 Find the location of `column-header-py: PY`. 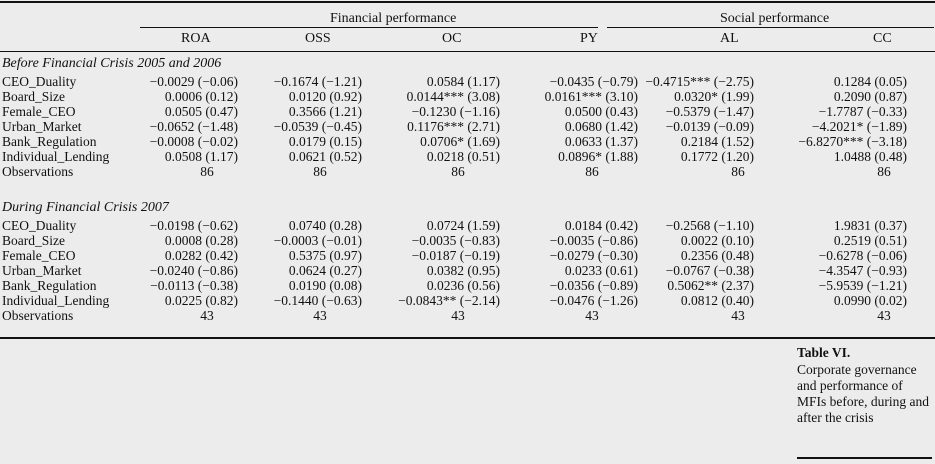

column-header-py: PY is located at coordinates (589, 38).